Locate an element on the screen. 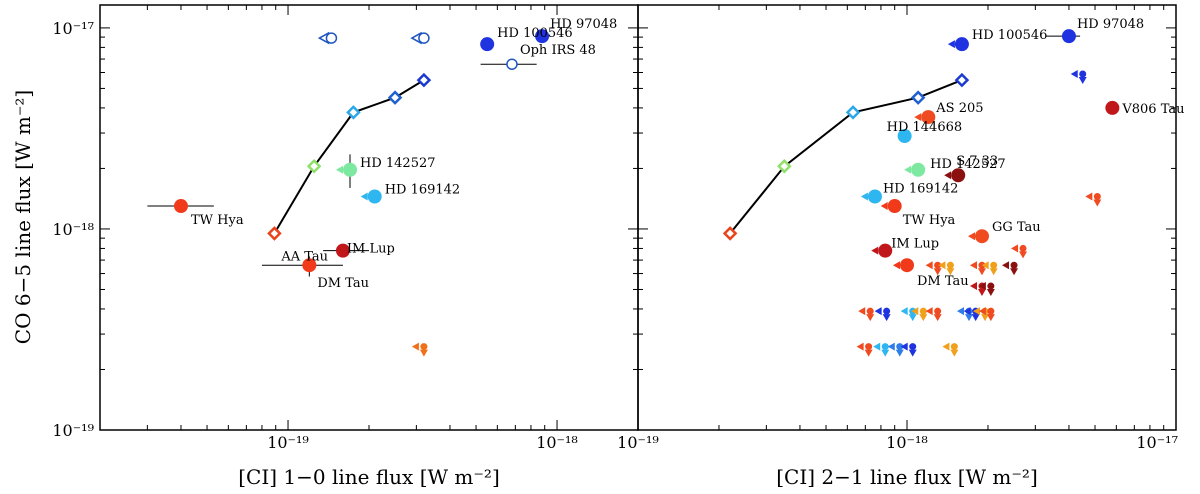  model-track-line-right is located at coordinates (846, 157).